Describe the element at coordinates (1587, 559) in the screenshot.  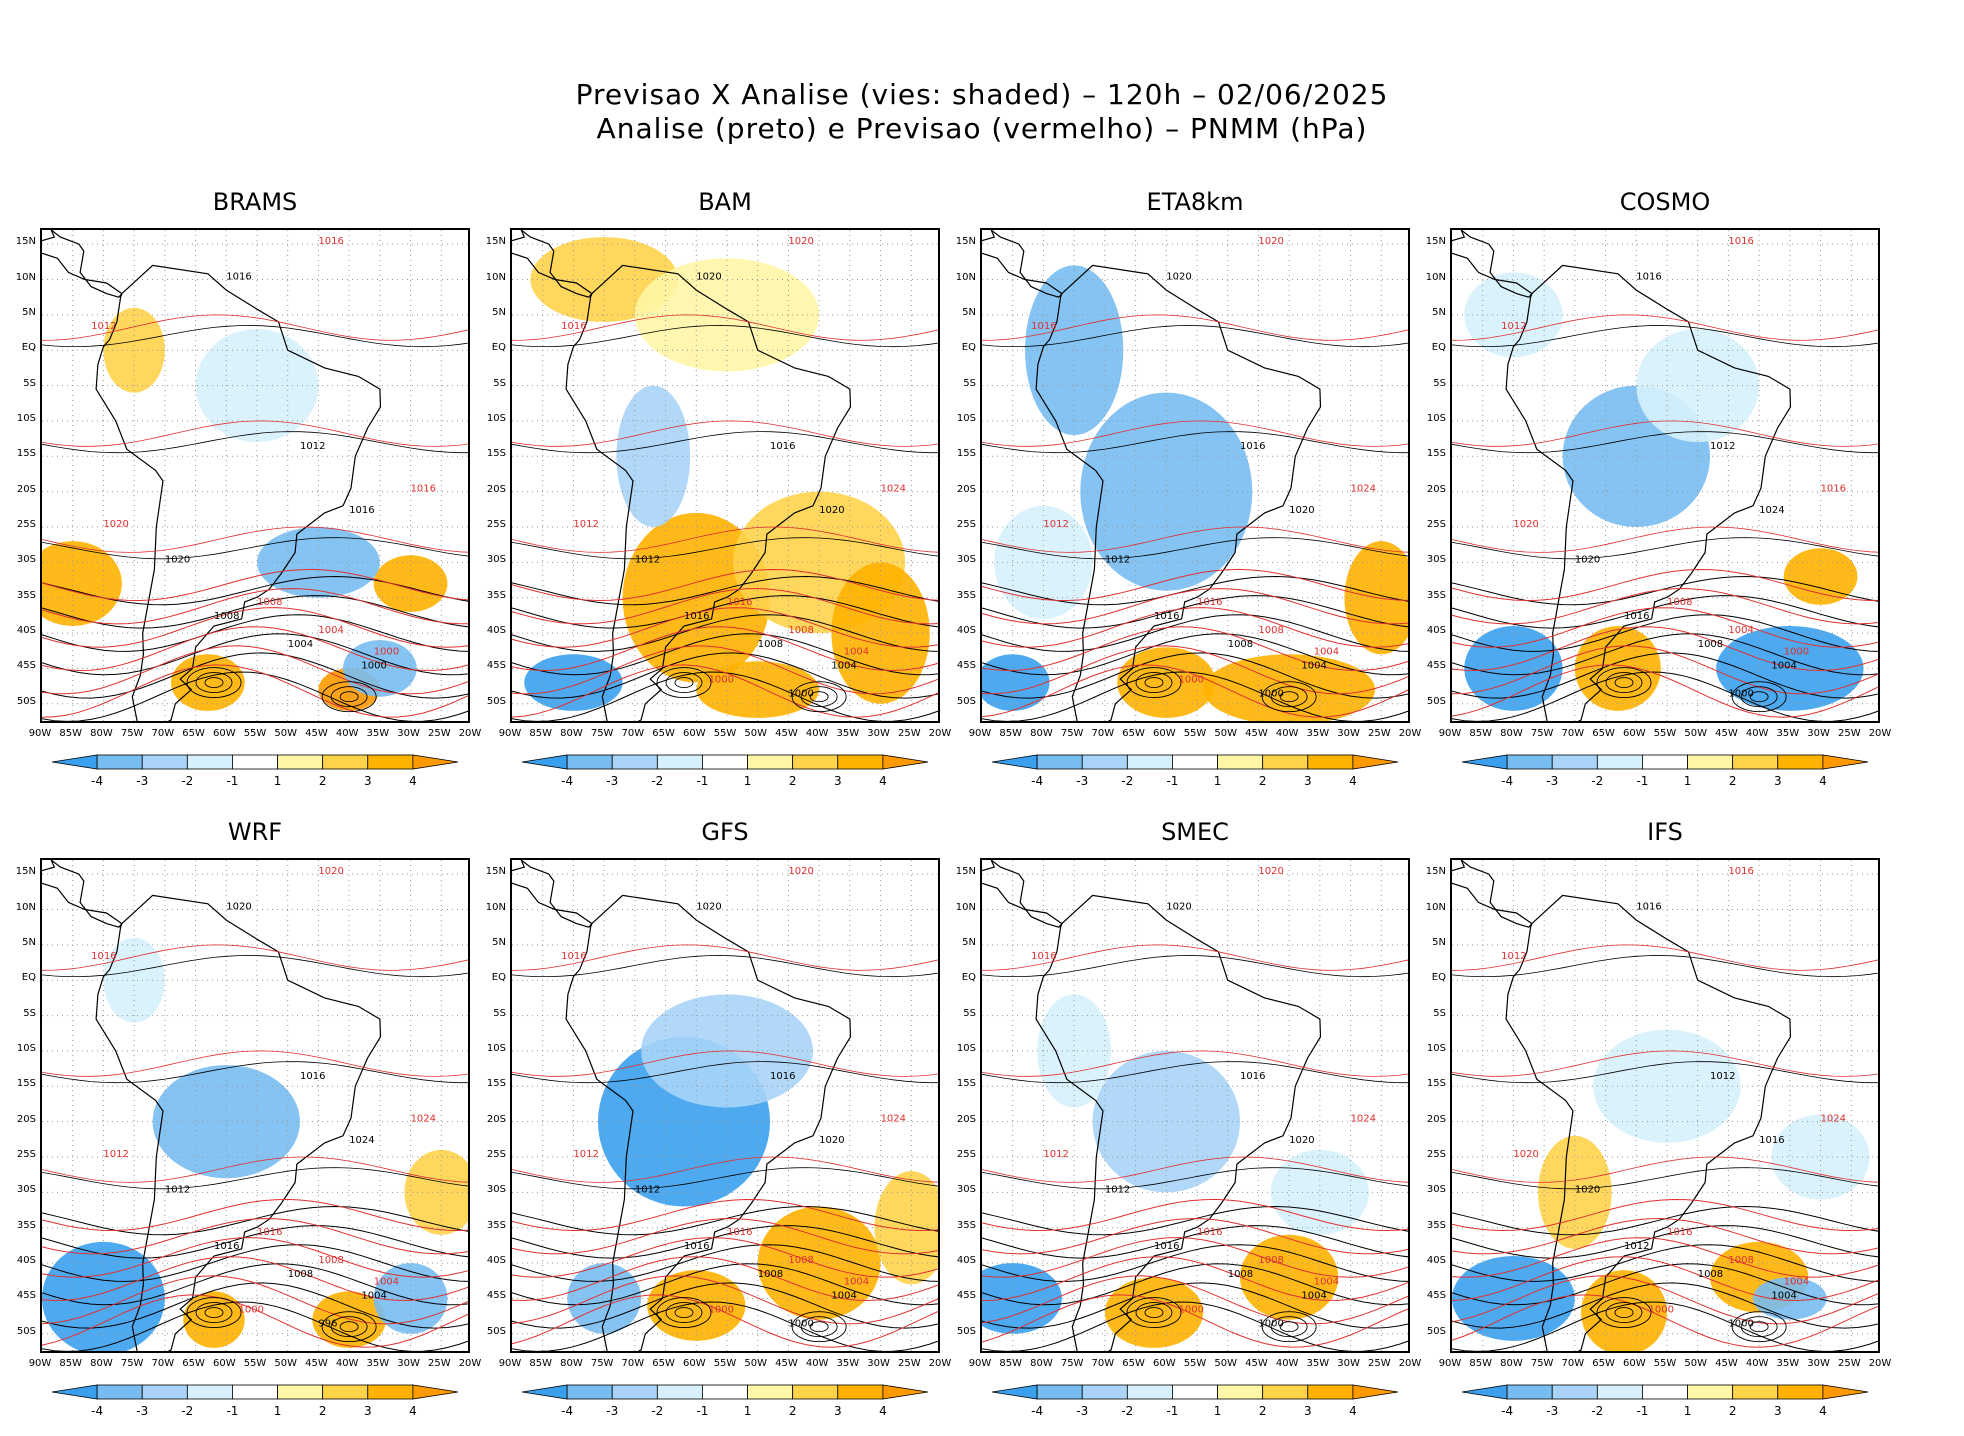
I see `contour-label-analysis: 1020` at that location.